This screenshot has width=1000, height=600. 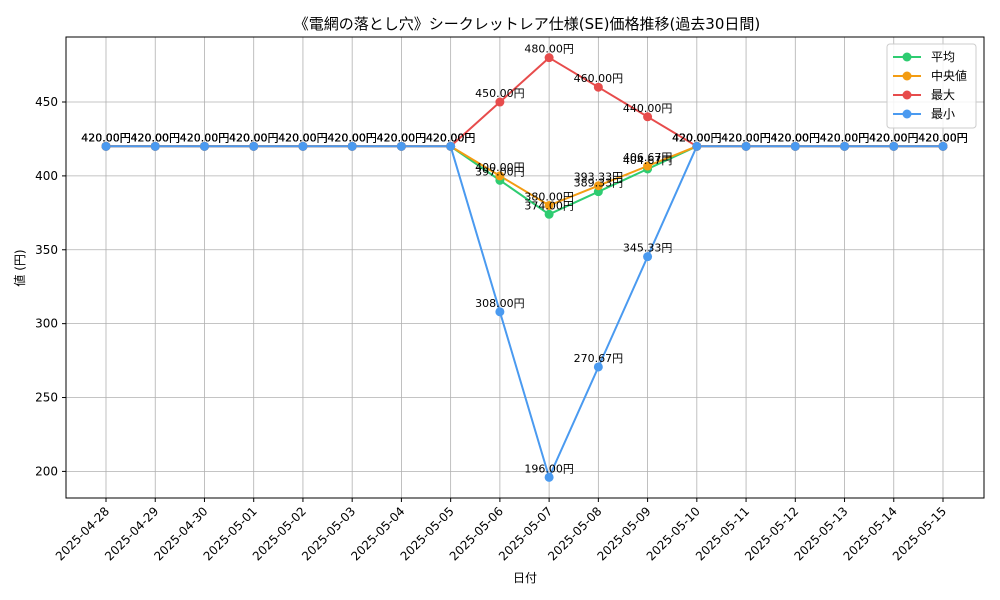 I want to click on legend-box, so click(x=931, y=86).